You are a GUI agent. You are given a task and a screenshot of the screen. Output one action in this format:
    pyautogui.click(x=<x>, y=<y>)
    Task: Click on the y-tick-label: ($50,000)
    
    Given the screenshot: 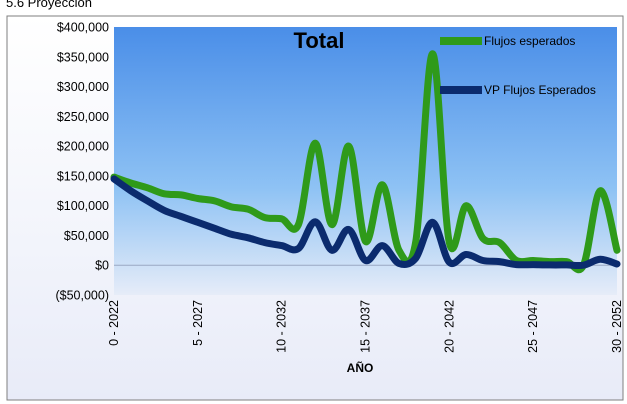 What is the action you would take?
    pyautogui.click(x=82, y=296)
    